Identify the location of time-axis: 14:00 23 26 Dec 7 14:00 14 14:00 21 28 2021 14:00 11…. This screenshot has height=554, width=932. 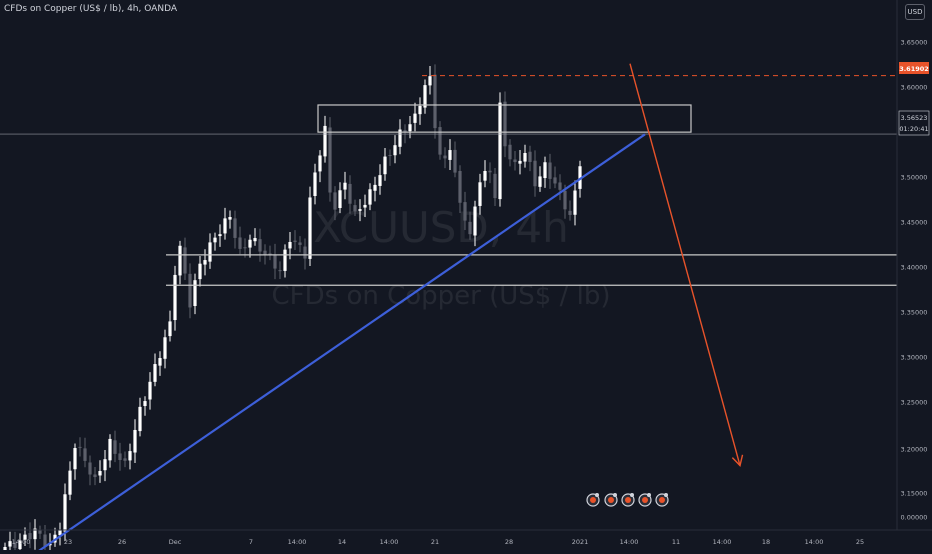
(438, 542).